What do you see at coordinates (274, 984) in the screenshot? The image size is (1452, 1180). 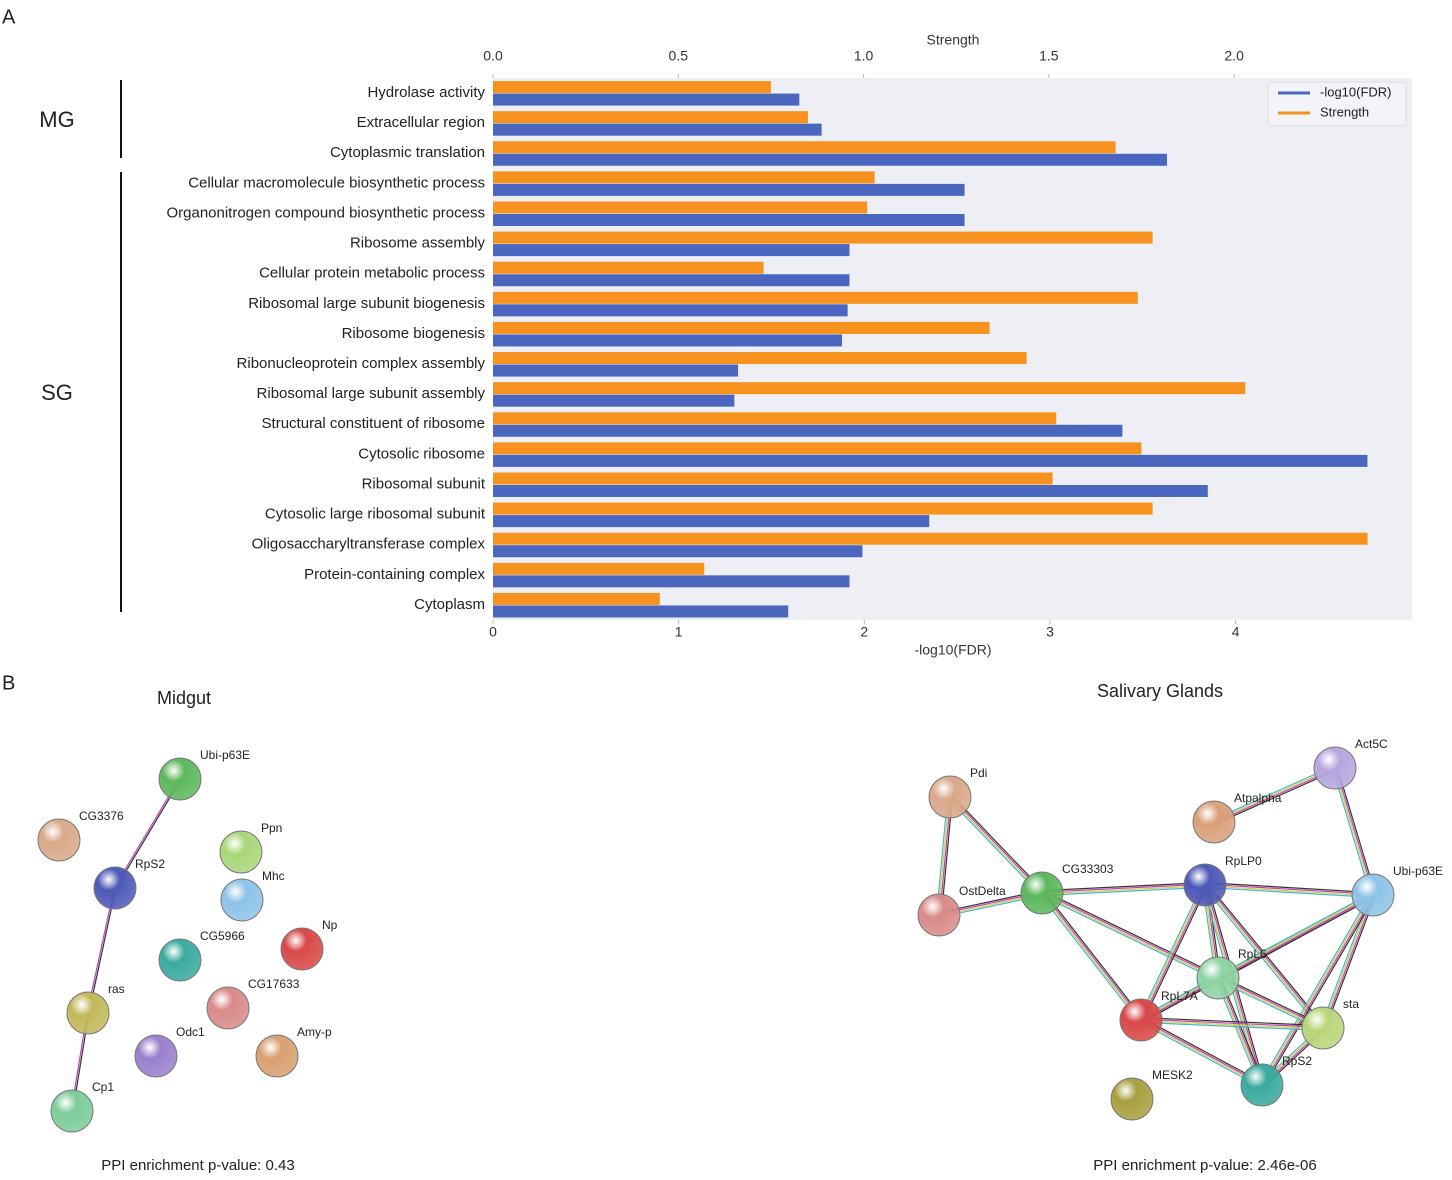 I see `node-label: CG17633` at bounding box center [274, 984].